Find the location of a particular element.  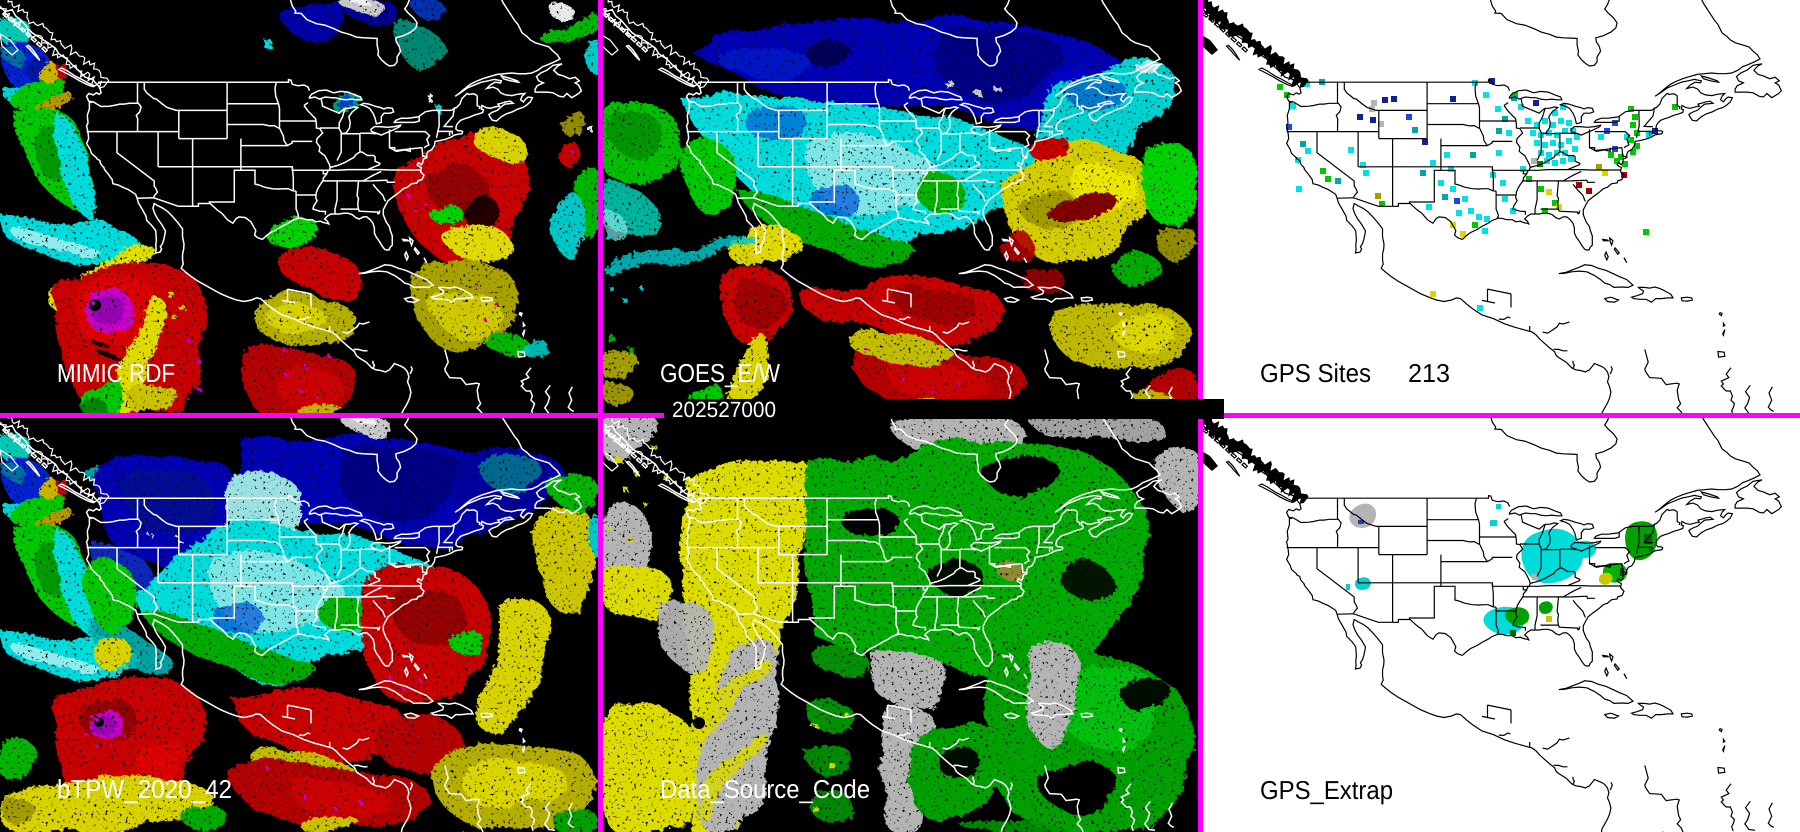

svg-text: GPS Sites is located at coordinates (1315, 373).